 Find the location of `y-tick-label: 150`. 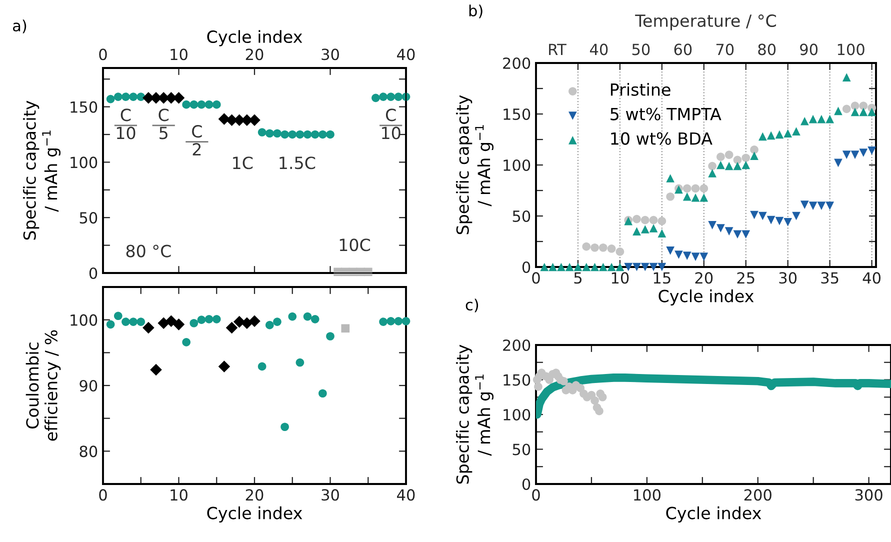

y-tick-label: 150 is located at coordinates (517, 114).